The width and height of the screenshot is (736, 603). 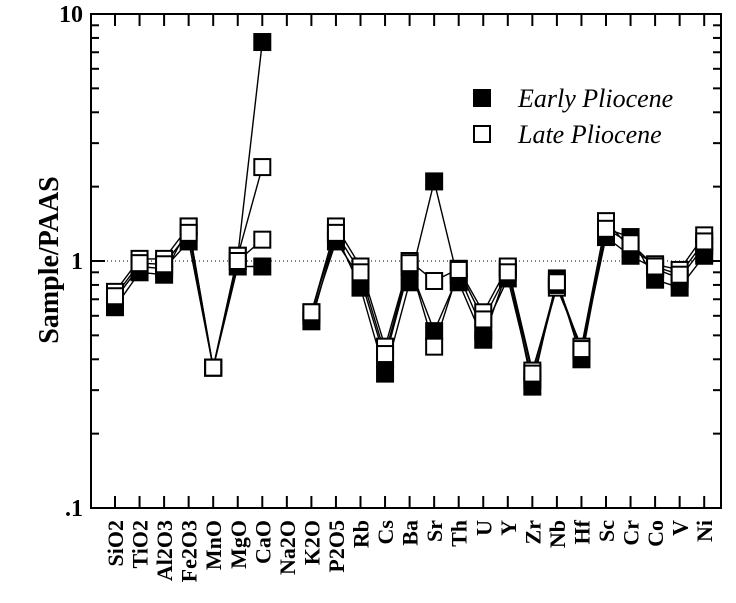 I want to click on x-tick-label: Nb, so click(x=557, y=534).